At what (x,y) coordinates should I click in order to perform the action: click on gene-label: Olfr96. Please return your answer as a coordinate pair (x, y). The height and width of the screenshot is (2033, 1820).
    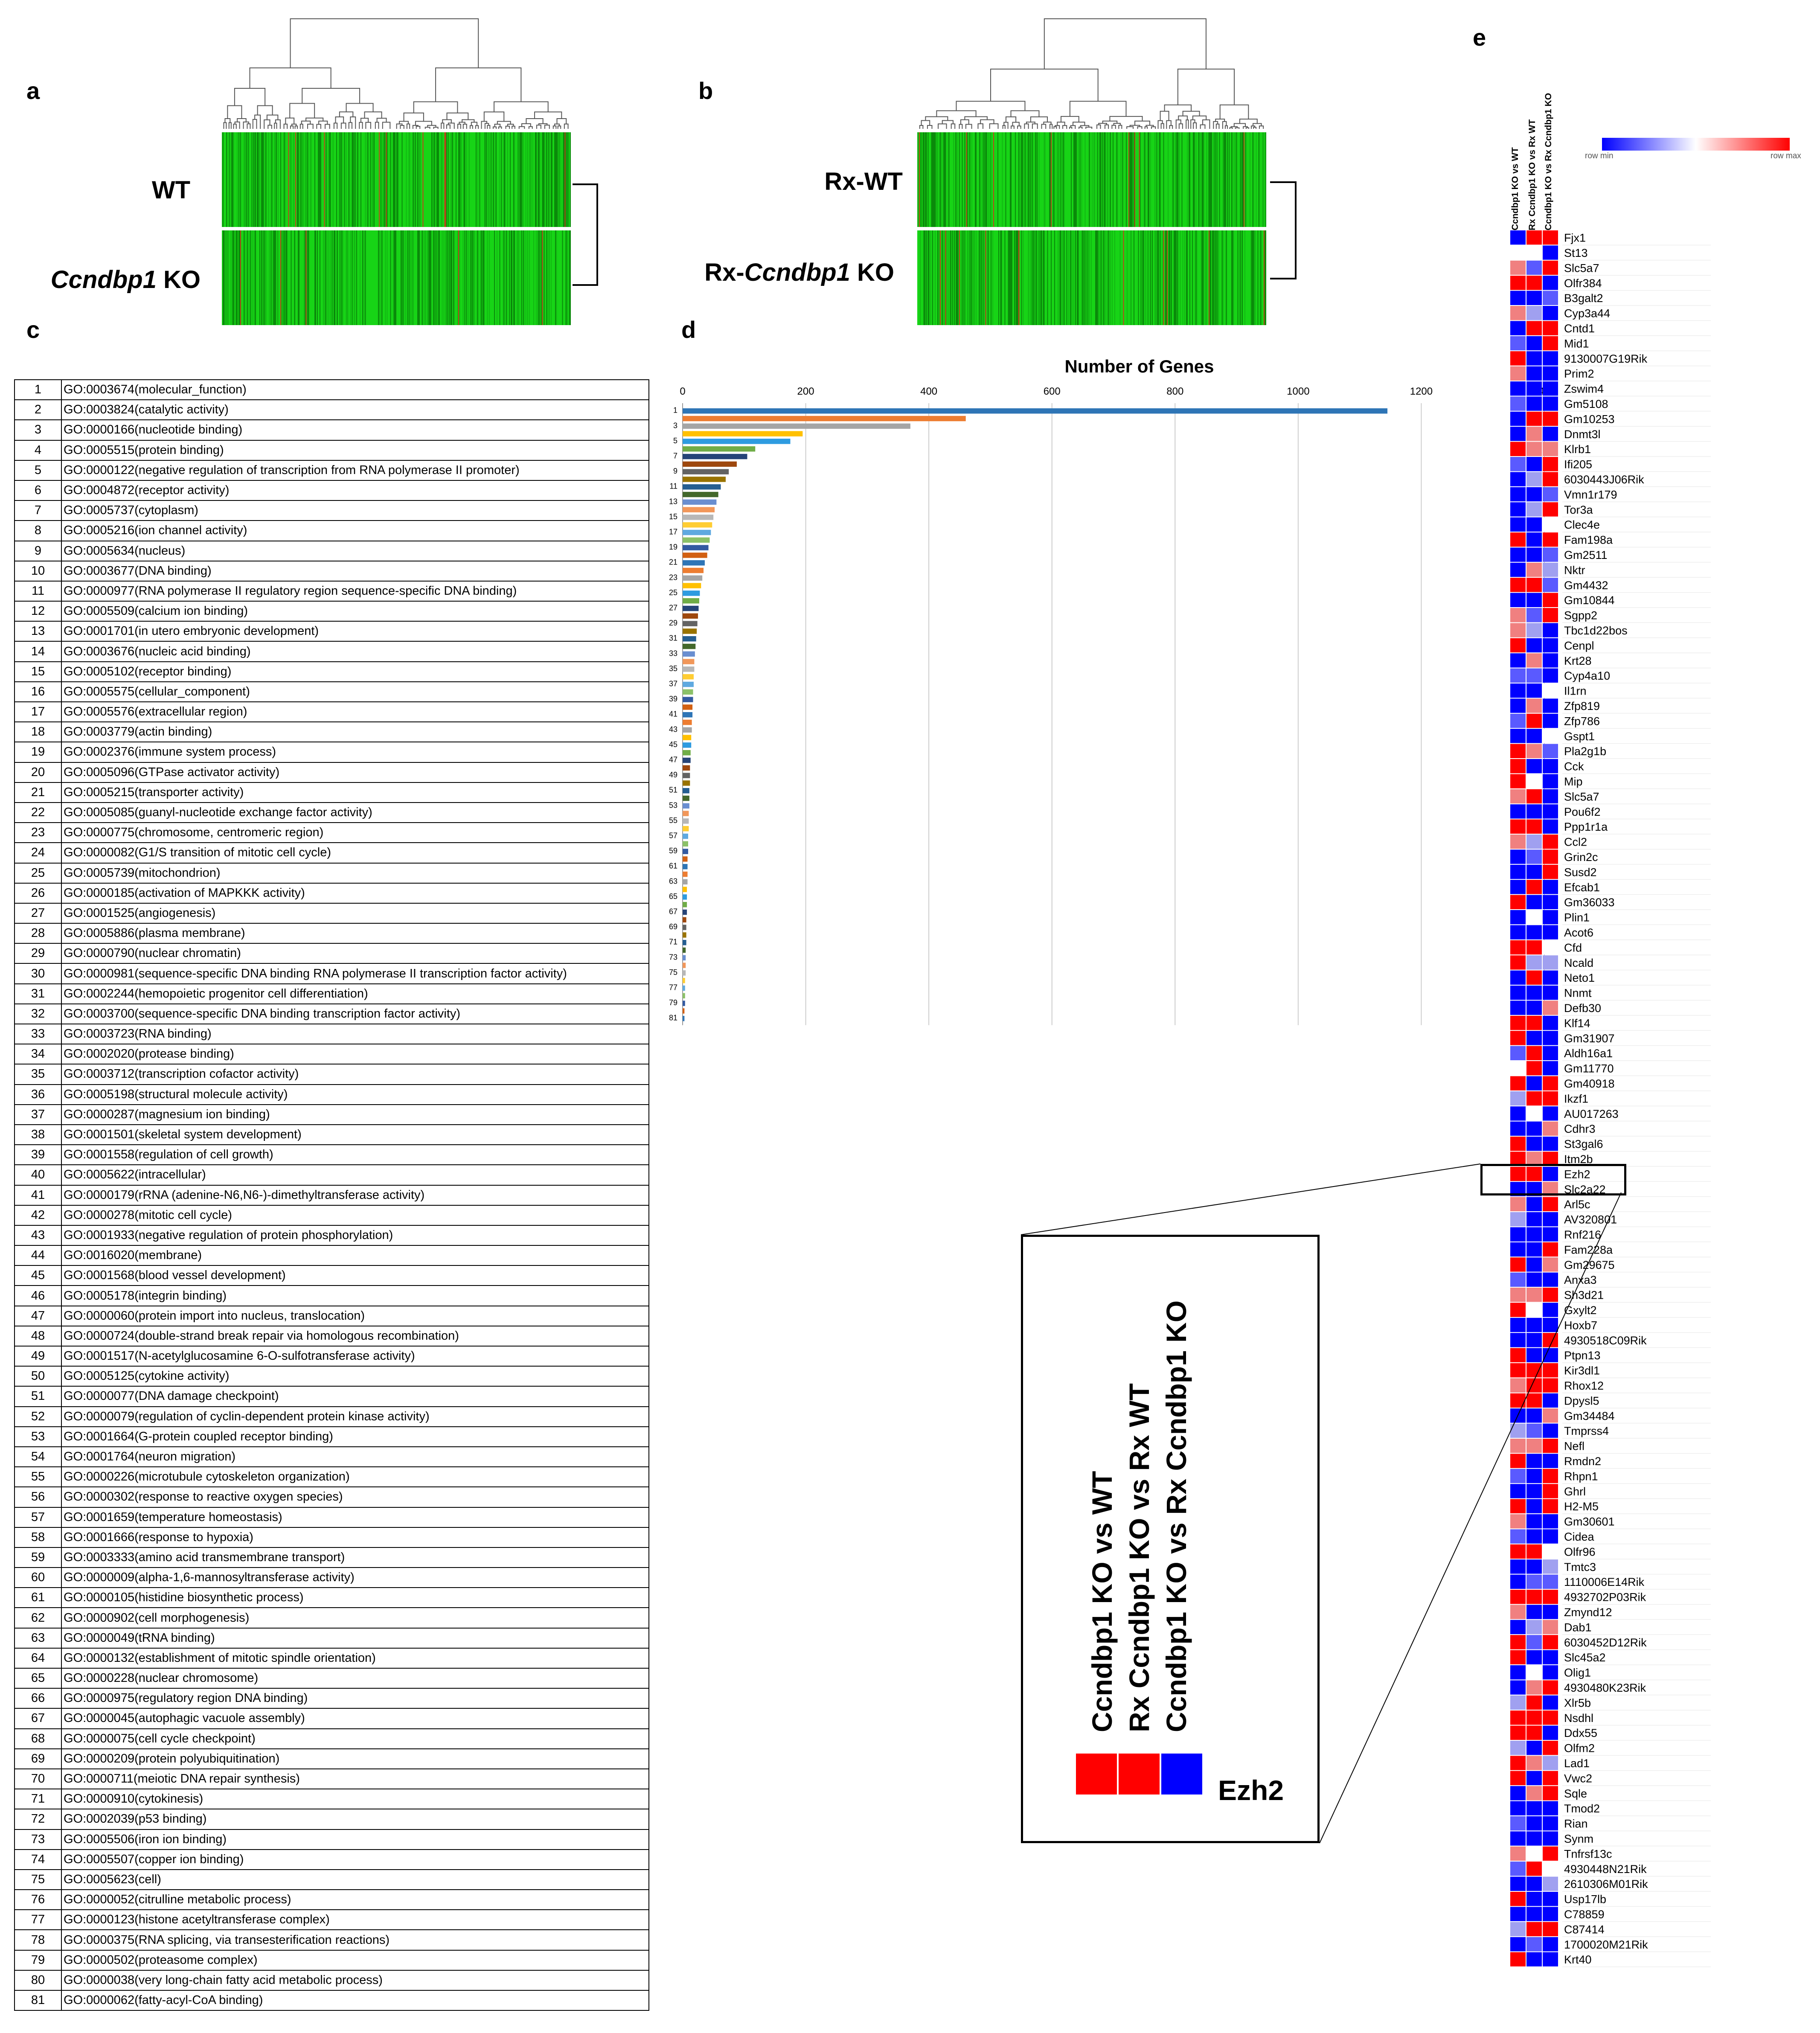
    Looking at the image, I should click on (1580, 1551).